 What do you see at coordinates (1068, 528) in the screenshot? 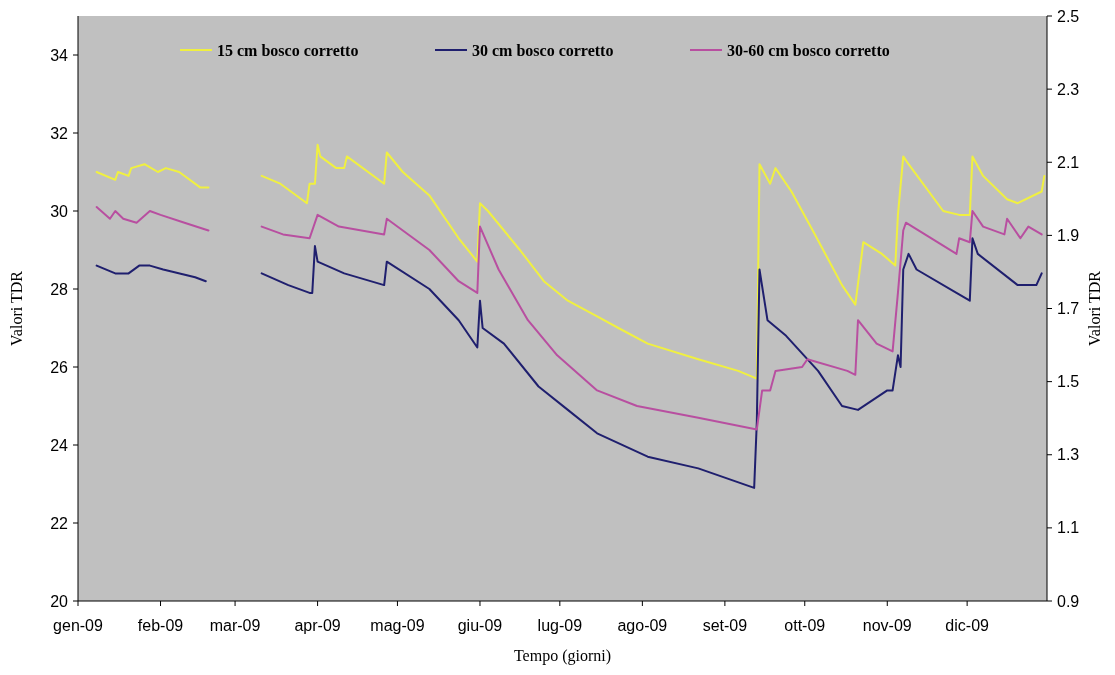
I see `y2-tick-label: 1.1` at bounding box center [1068, 528].